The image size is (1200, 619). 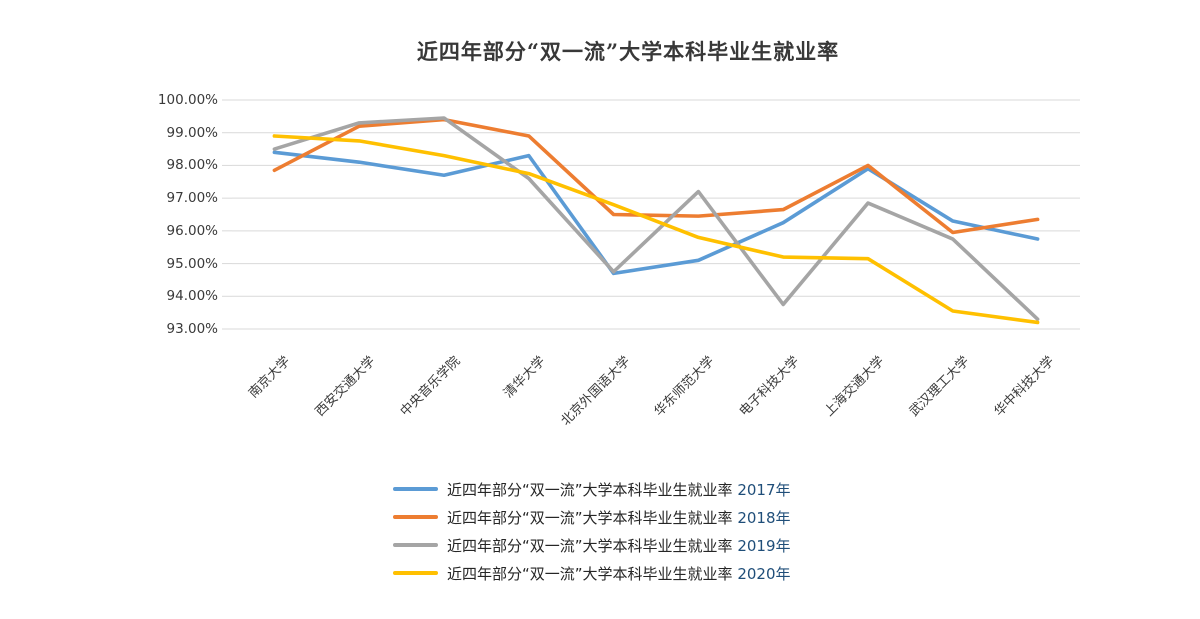 I want to click on legend-label-year: 2019年, so click(x=764, y=545).